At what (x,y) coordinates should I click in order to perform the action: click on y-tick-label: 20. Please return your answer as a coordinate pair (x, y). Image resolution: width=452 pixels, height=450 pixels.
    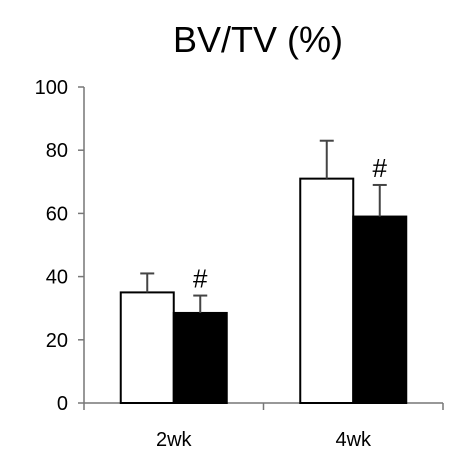
    Looking at the image, I should click on (57, 341).